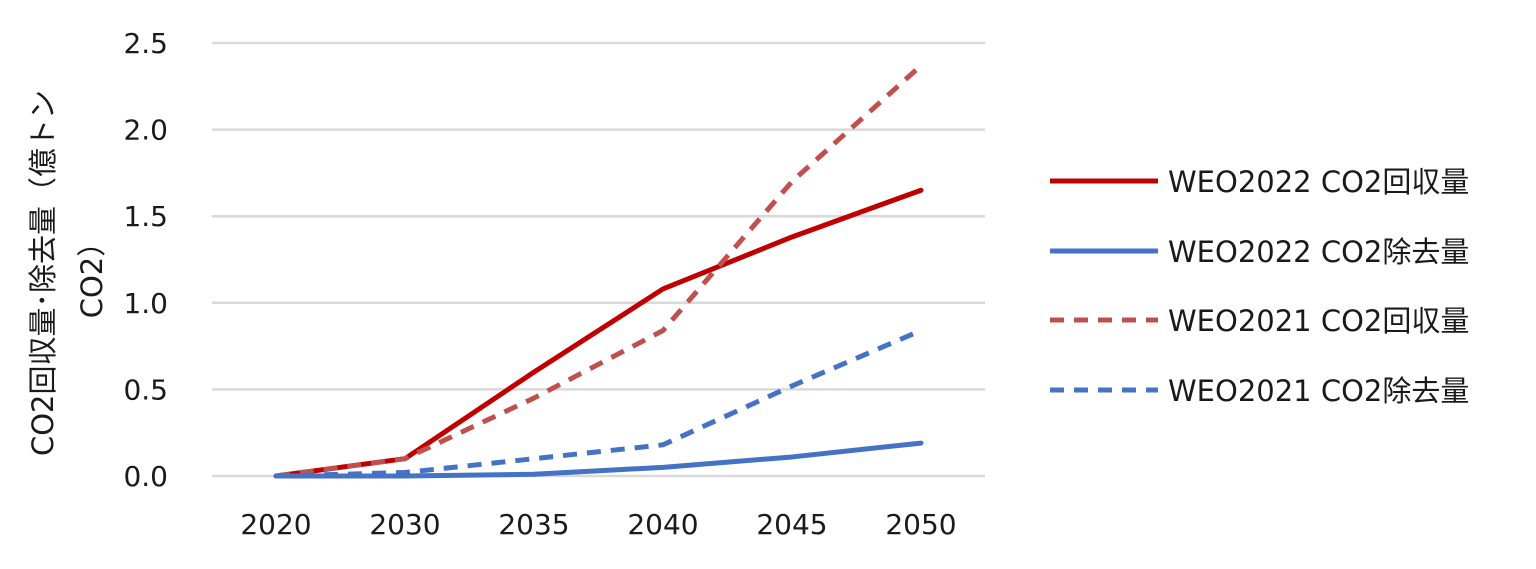 The width and height of the screenshot is (1536, 569). What do you see at coordinates (145, 216) in the screenshot?
I see `y-tick-label: 1.5` at bounding box center [145, 216].